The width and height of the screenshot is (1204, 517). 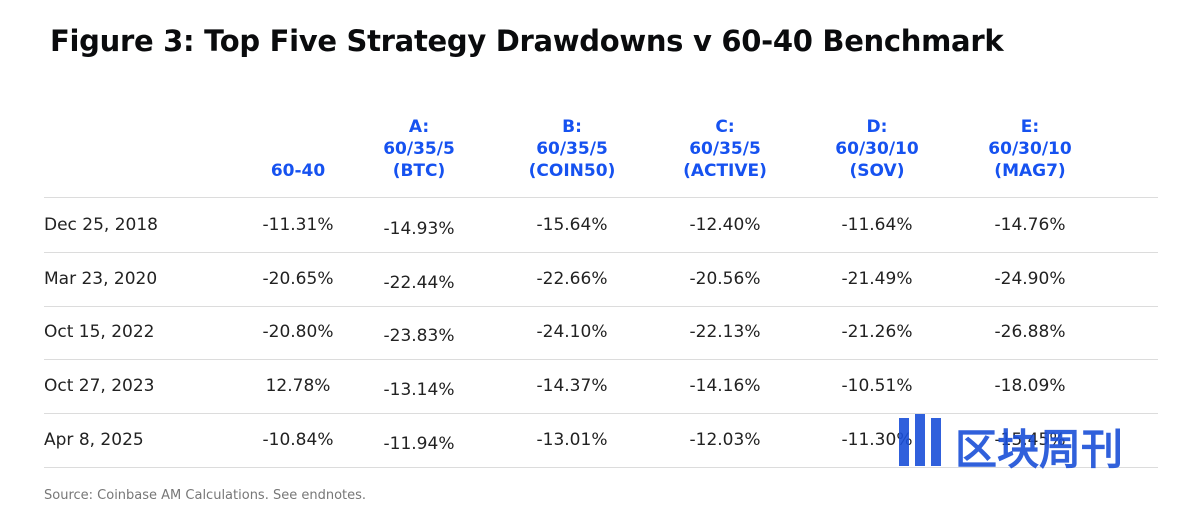 What do you see at coordinates (94, 439) in the screenshot?
I see `row-date: Apr 8, 2025` at bounding box center [94, 439].